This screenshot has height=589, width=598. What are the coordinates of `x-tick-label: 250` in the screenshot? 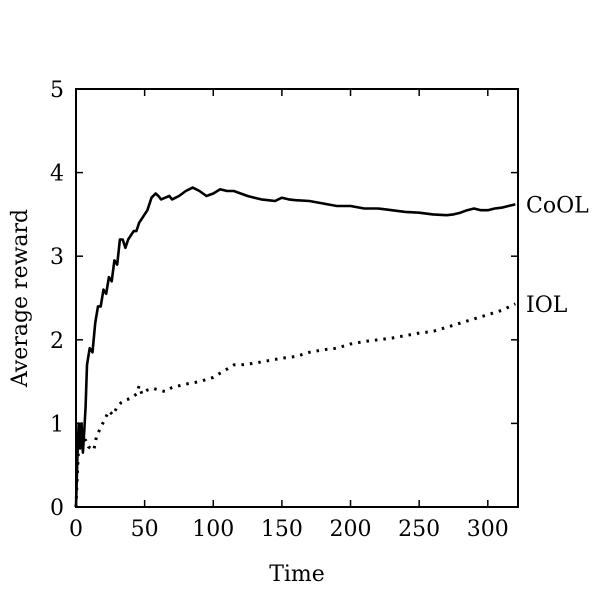 It's located at (419, 529).